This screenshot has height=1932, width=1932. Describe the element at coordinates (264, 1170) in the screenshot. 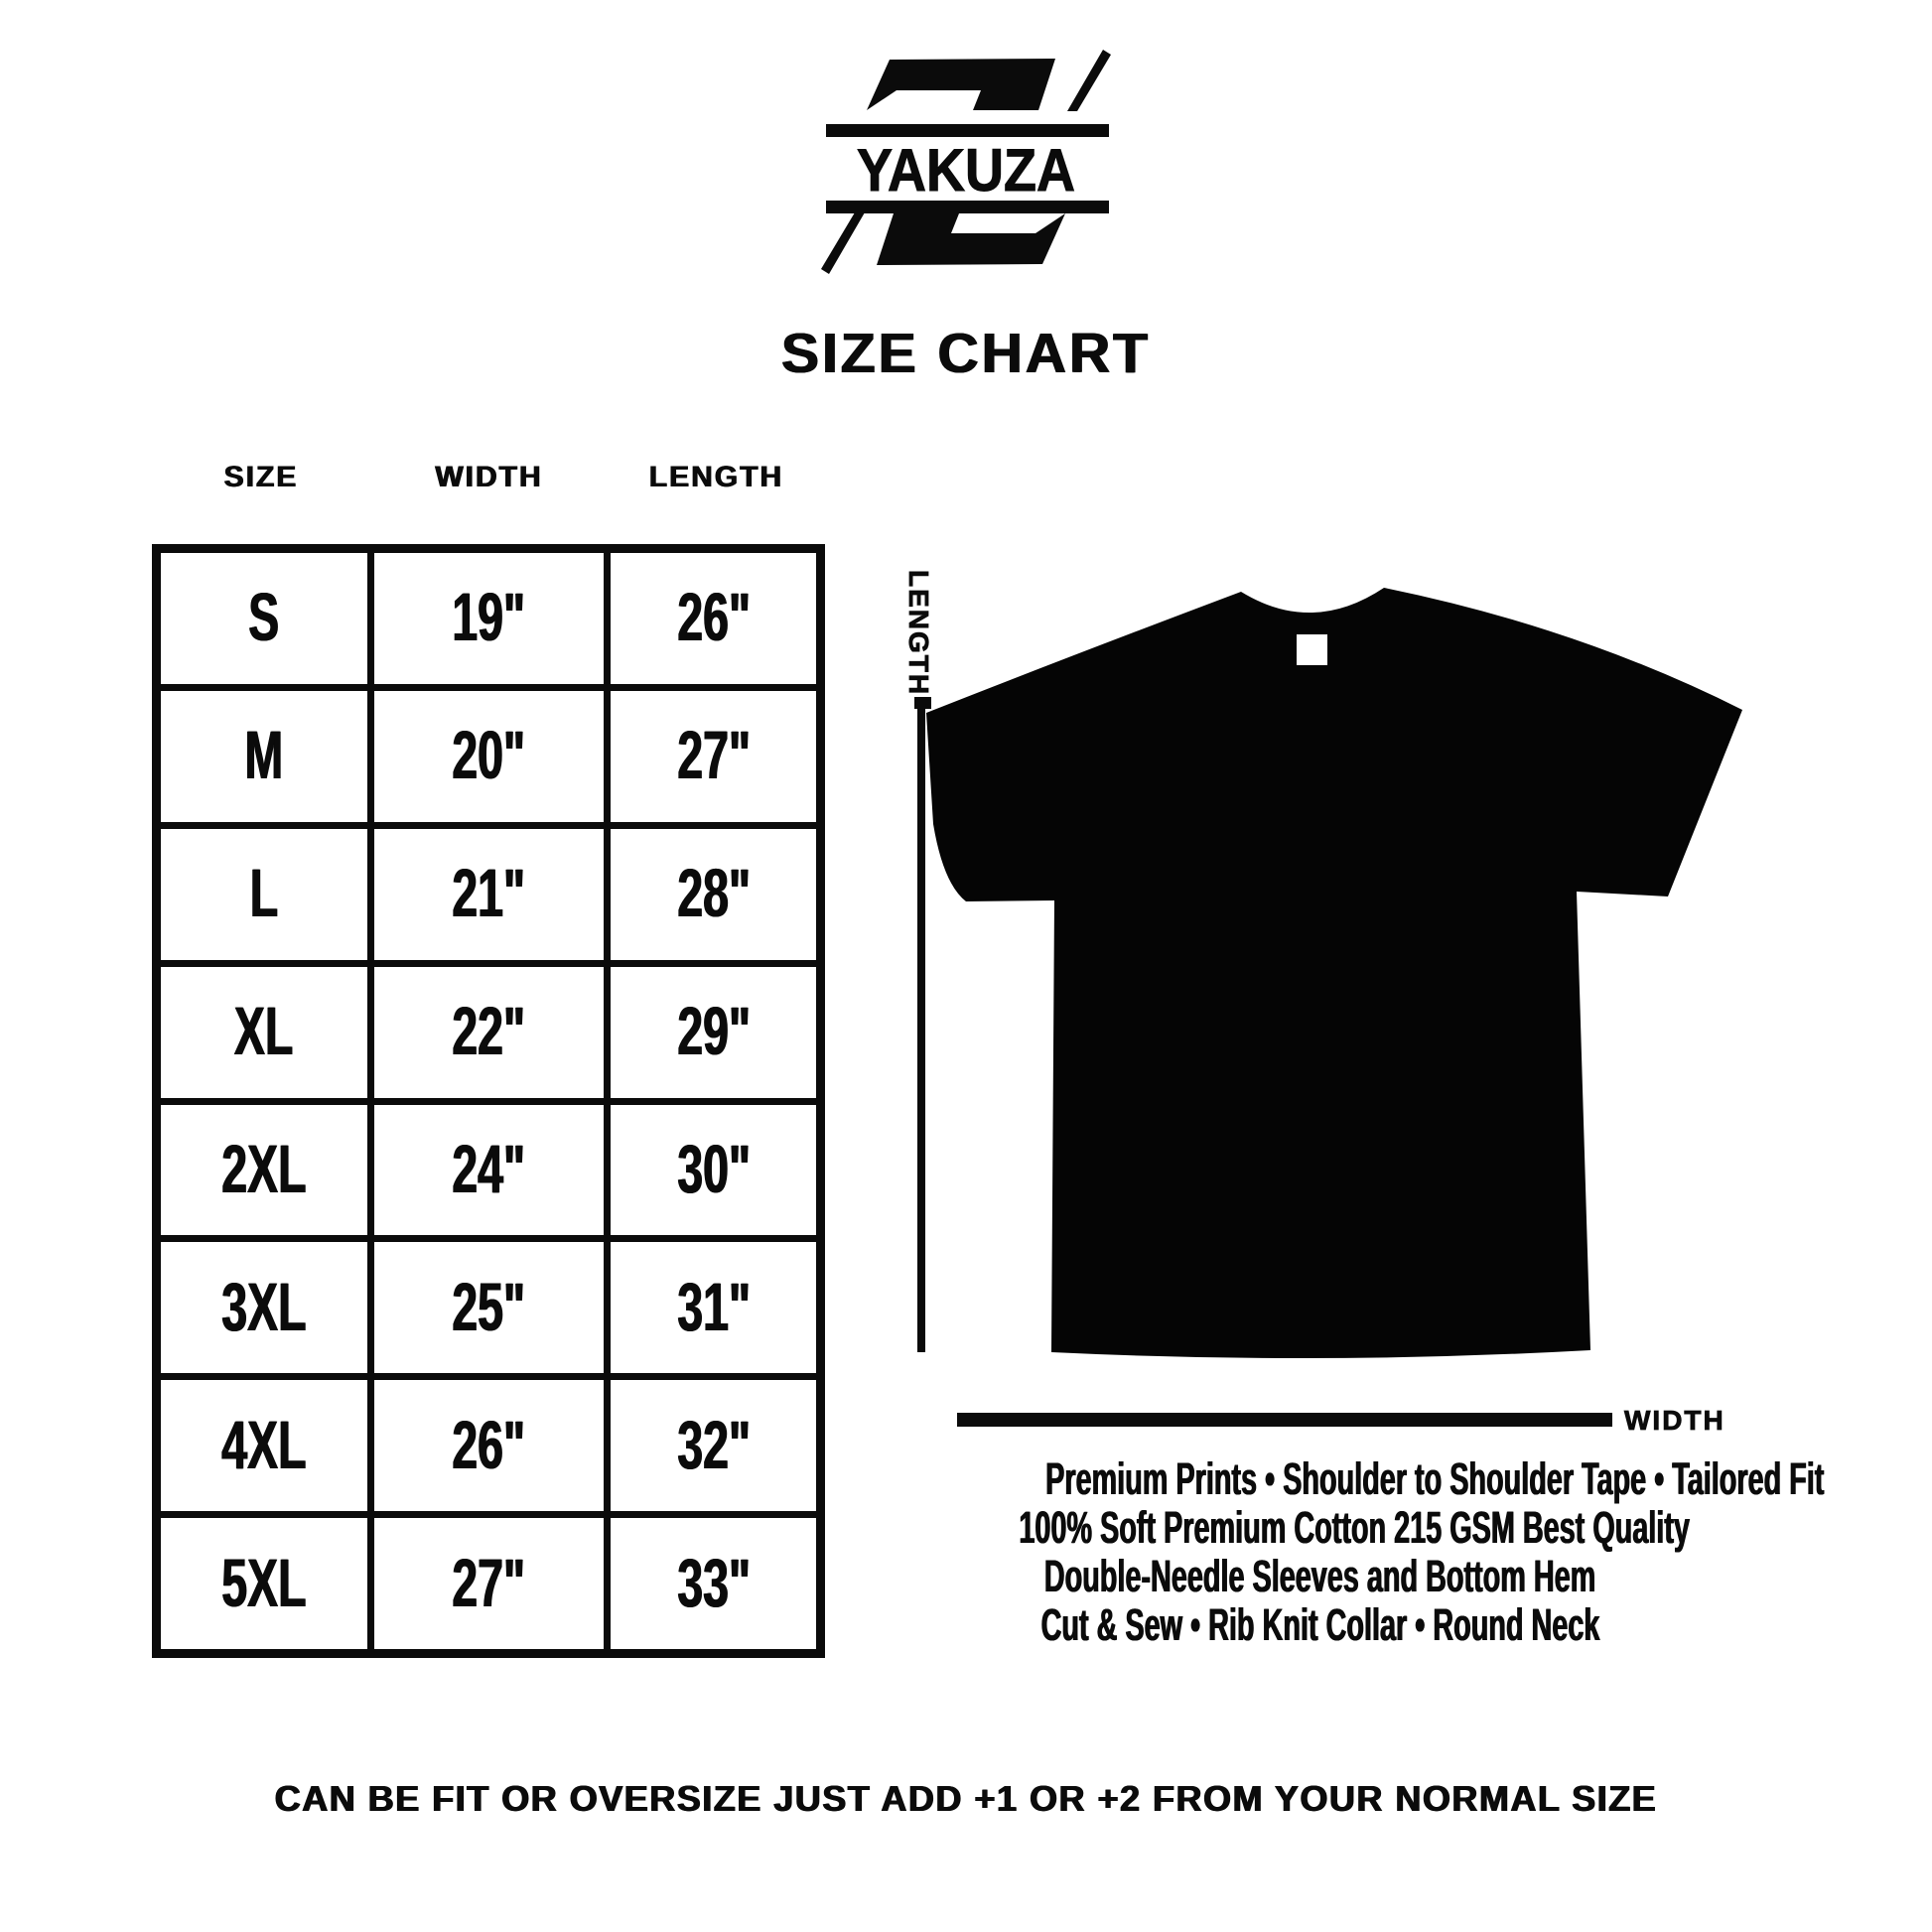

I see `table-cell: 2XL` at that location.